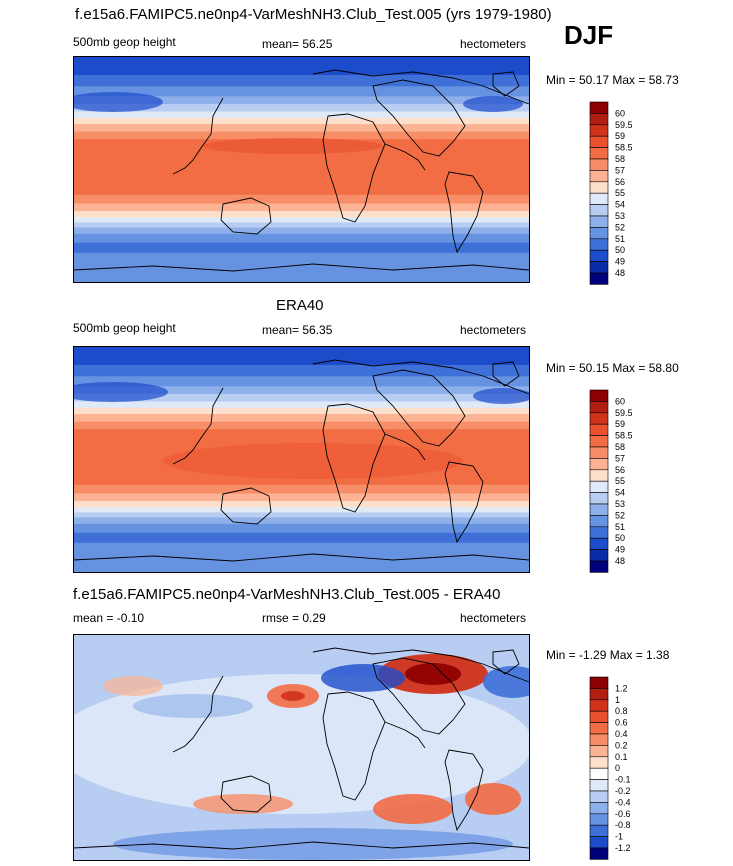 This screenshot has width=733, height=866. Describe the element at coordinates (589, 35) in the screenshot. I see `season-label: DJF` at that location.